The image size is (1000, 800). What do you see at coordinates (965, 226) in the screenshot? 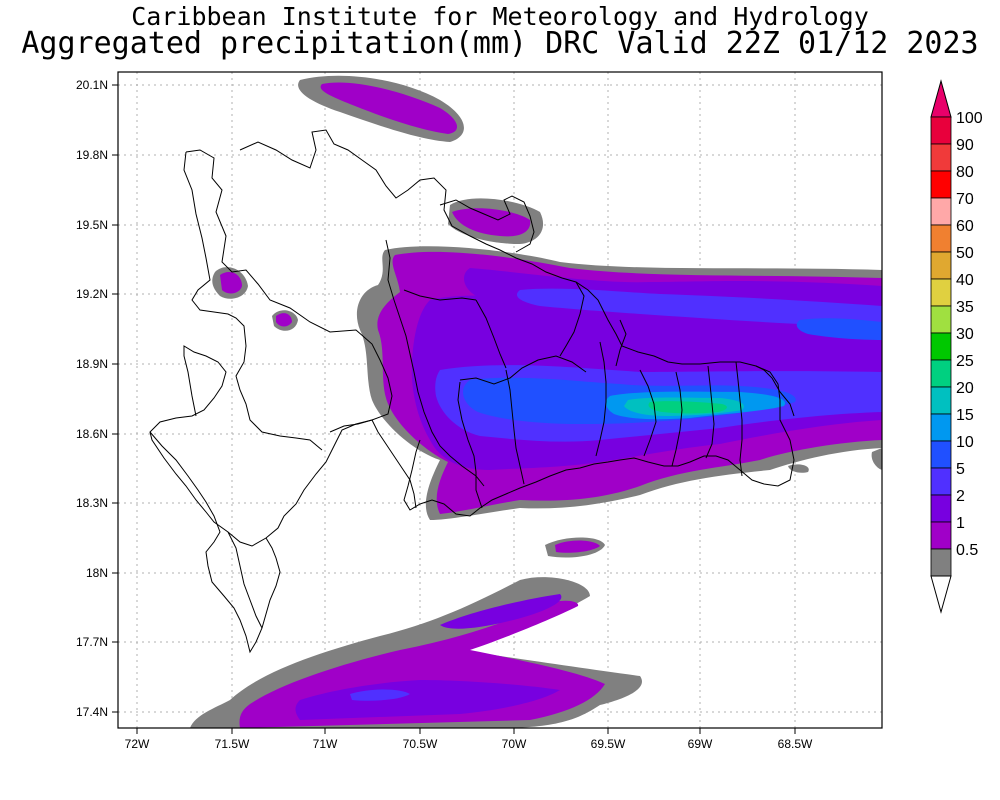
I see `colorbar-label: 60` at bounding box center [965, 226].